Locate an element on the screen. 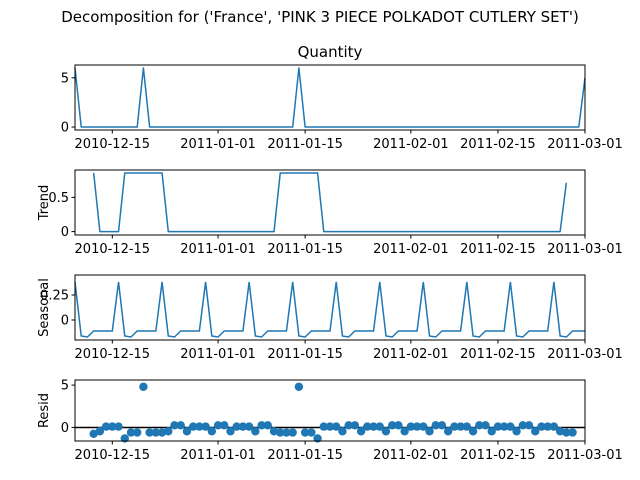  trend-line is located at coordinates (330, 202).